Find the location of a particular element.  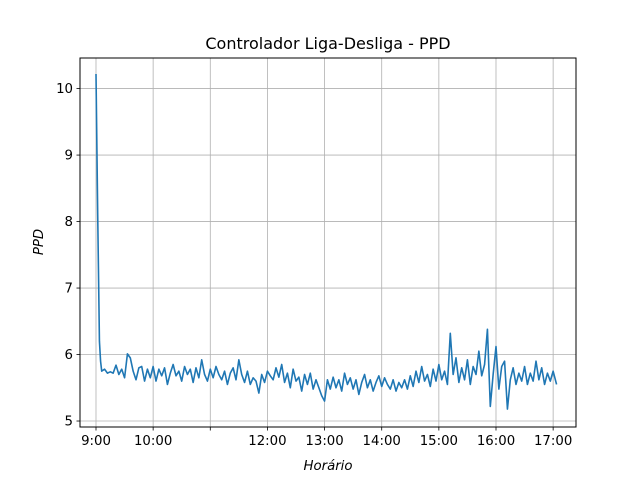

x-tick-label: 9:00 is located at coordinates (96, 441).